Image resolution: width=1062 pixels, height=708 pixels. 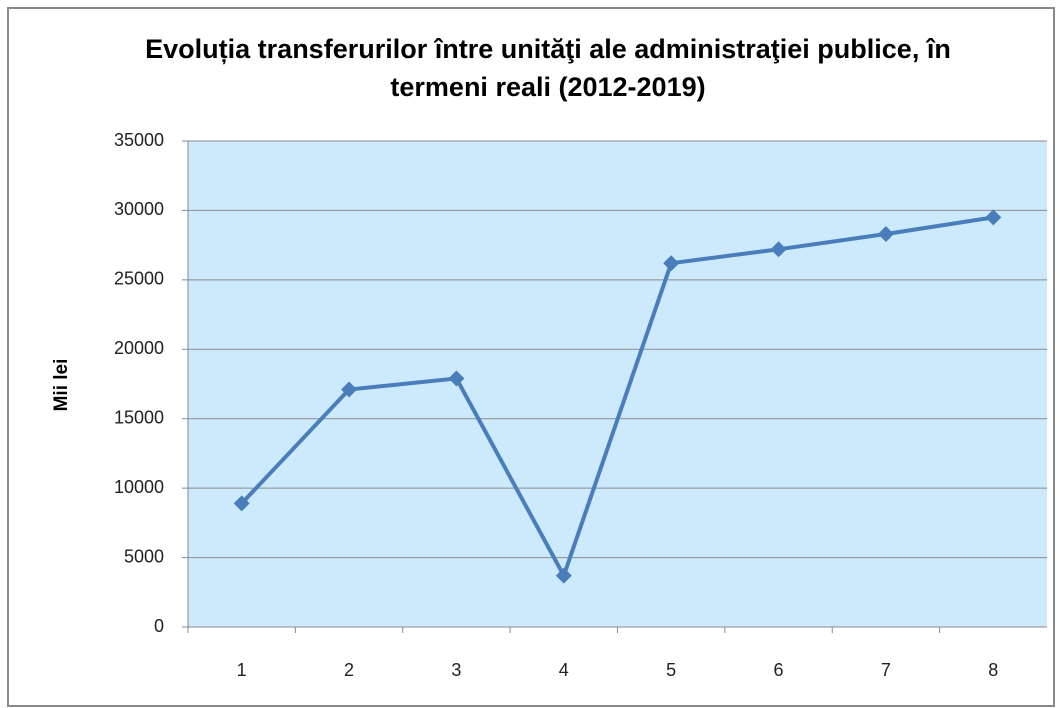 I want to click on y-tick-label: 30000, so click(x=139, y=209).